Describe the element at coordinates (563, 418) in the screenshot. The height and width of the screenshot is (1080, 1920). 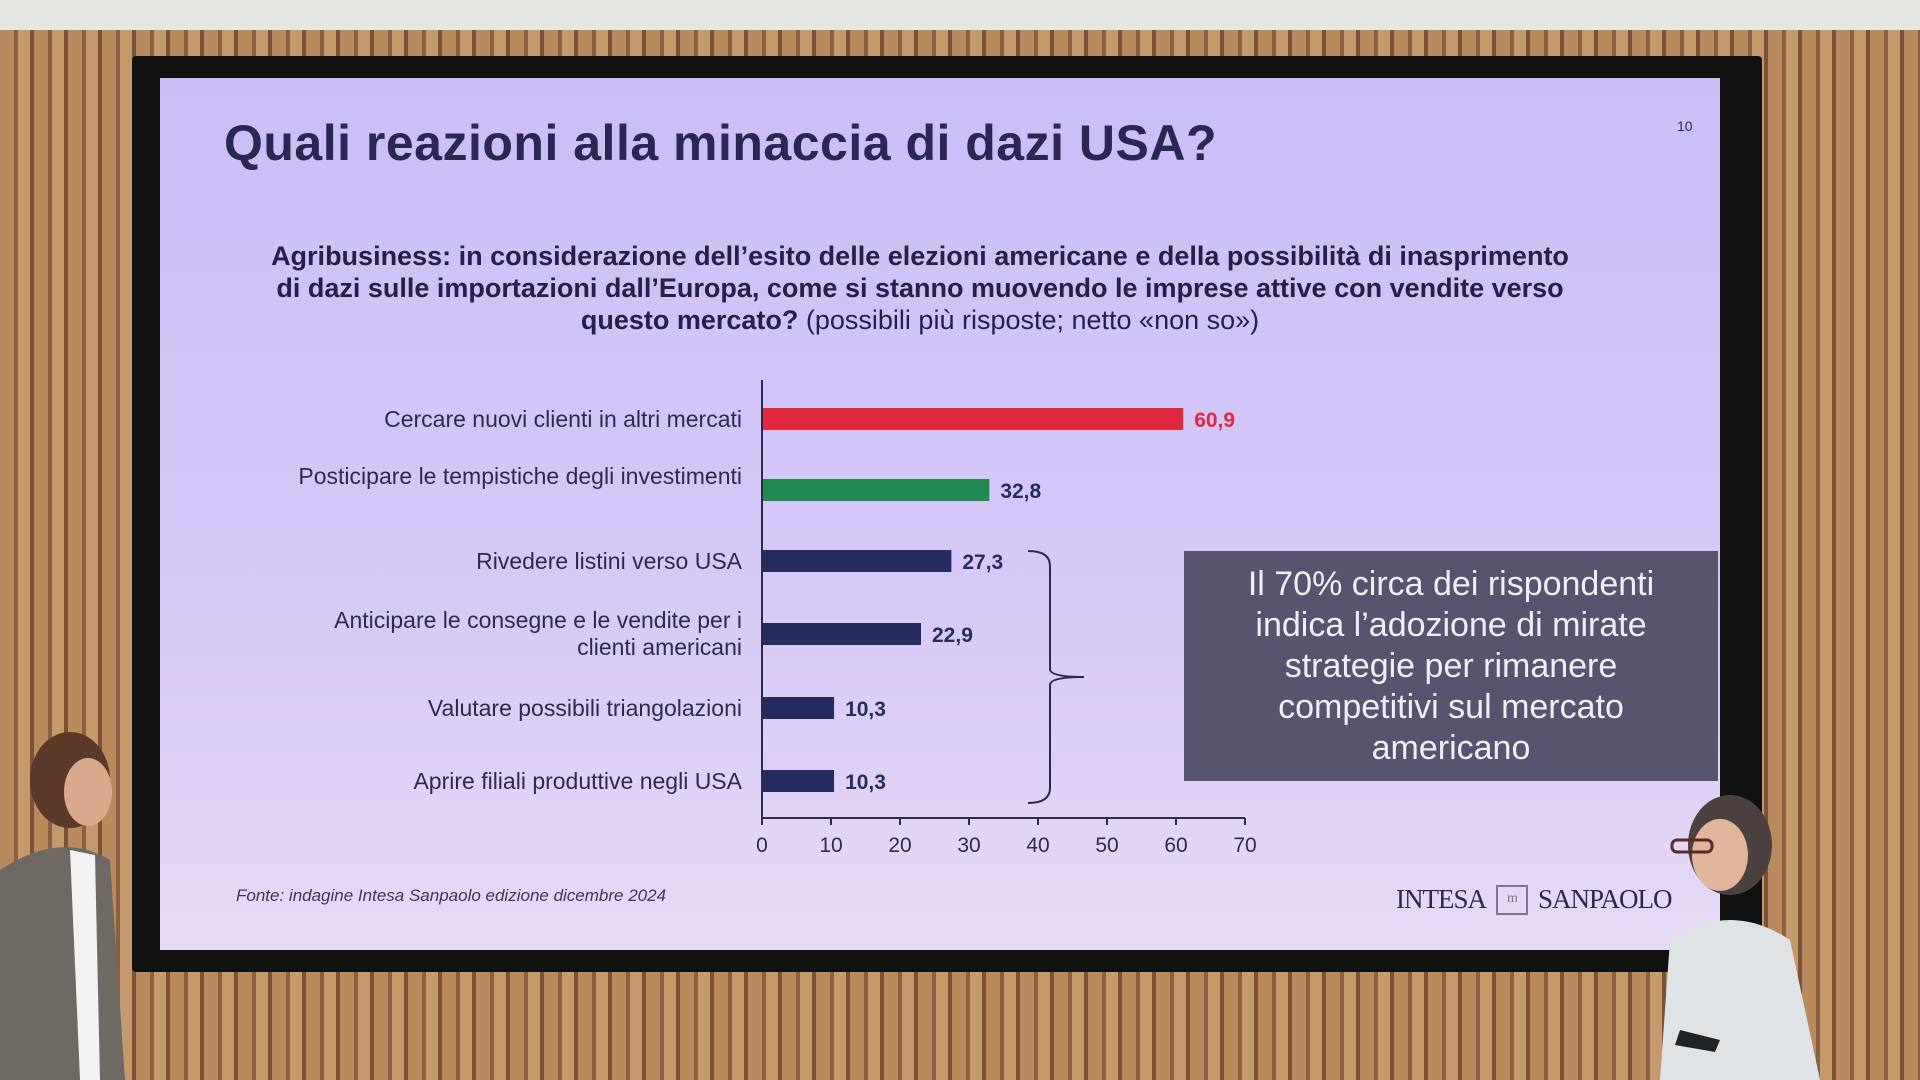
I see `category-label: Cercare nuovi clienti in altri mercati` at that location.